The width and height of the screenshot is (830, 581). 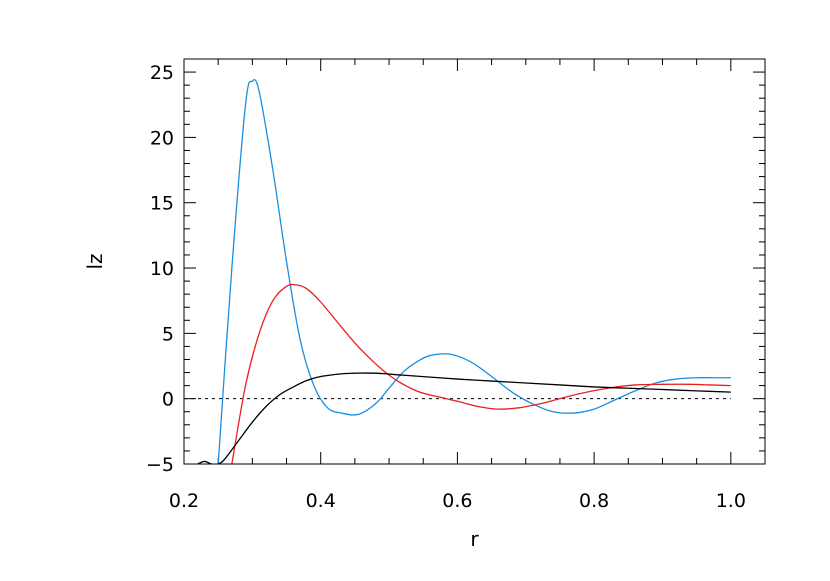 I want to click on x-tick-label: 1.0, so click(x=731, y=501).